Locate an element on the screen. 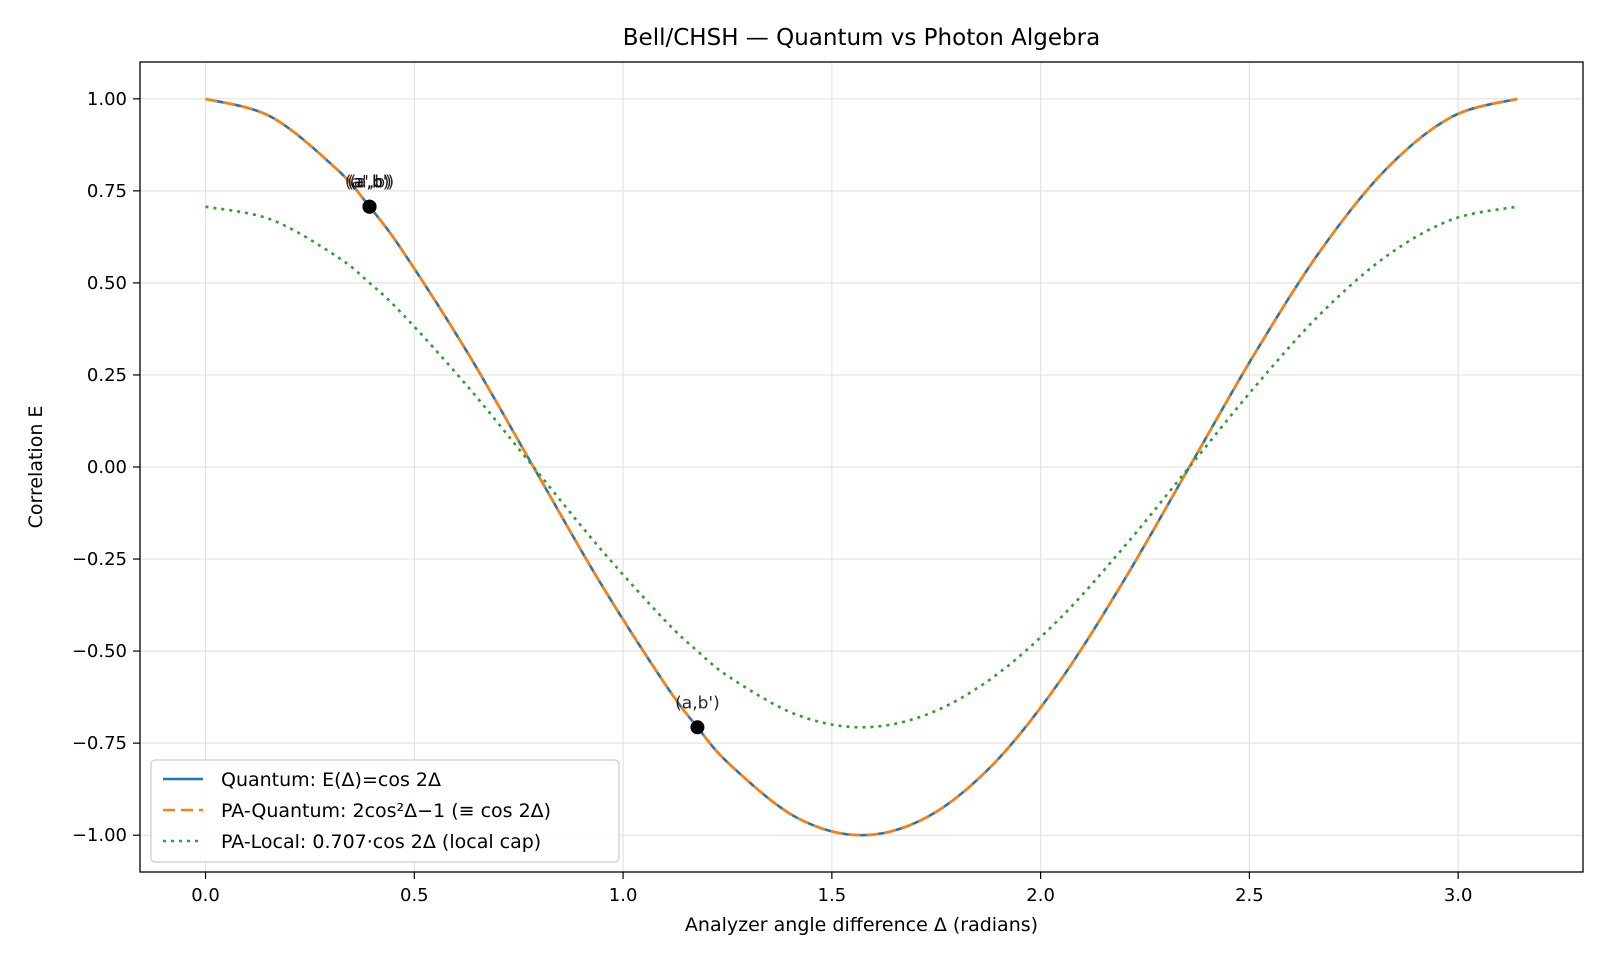  x-tick-label: 2.0 is located at coordinates (1040, 895).